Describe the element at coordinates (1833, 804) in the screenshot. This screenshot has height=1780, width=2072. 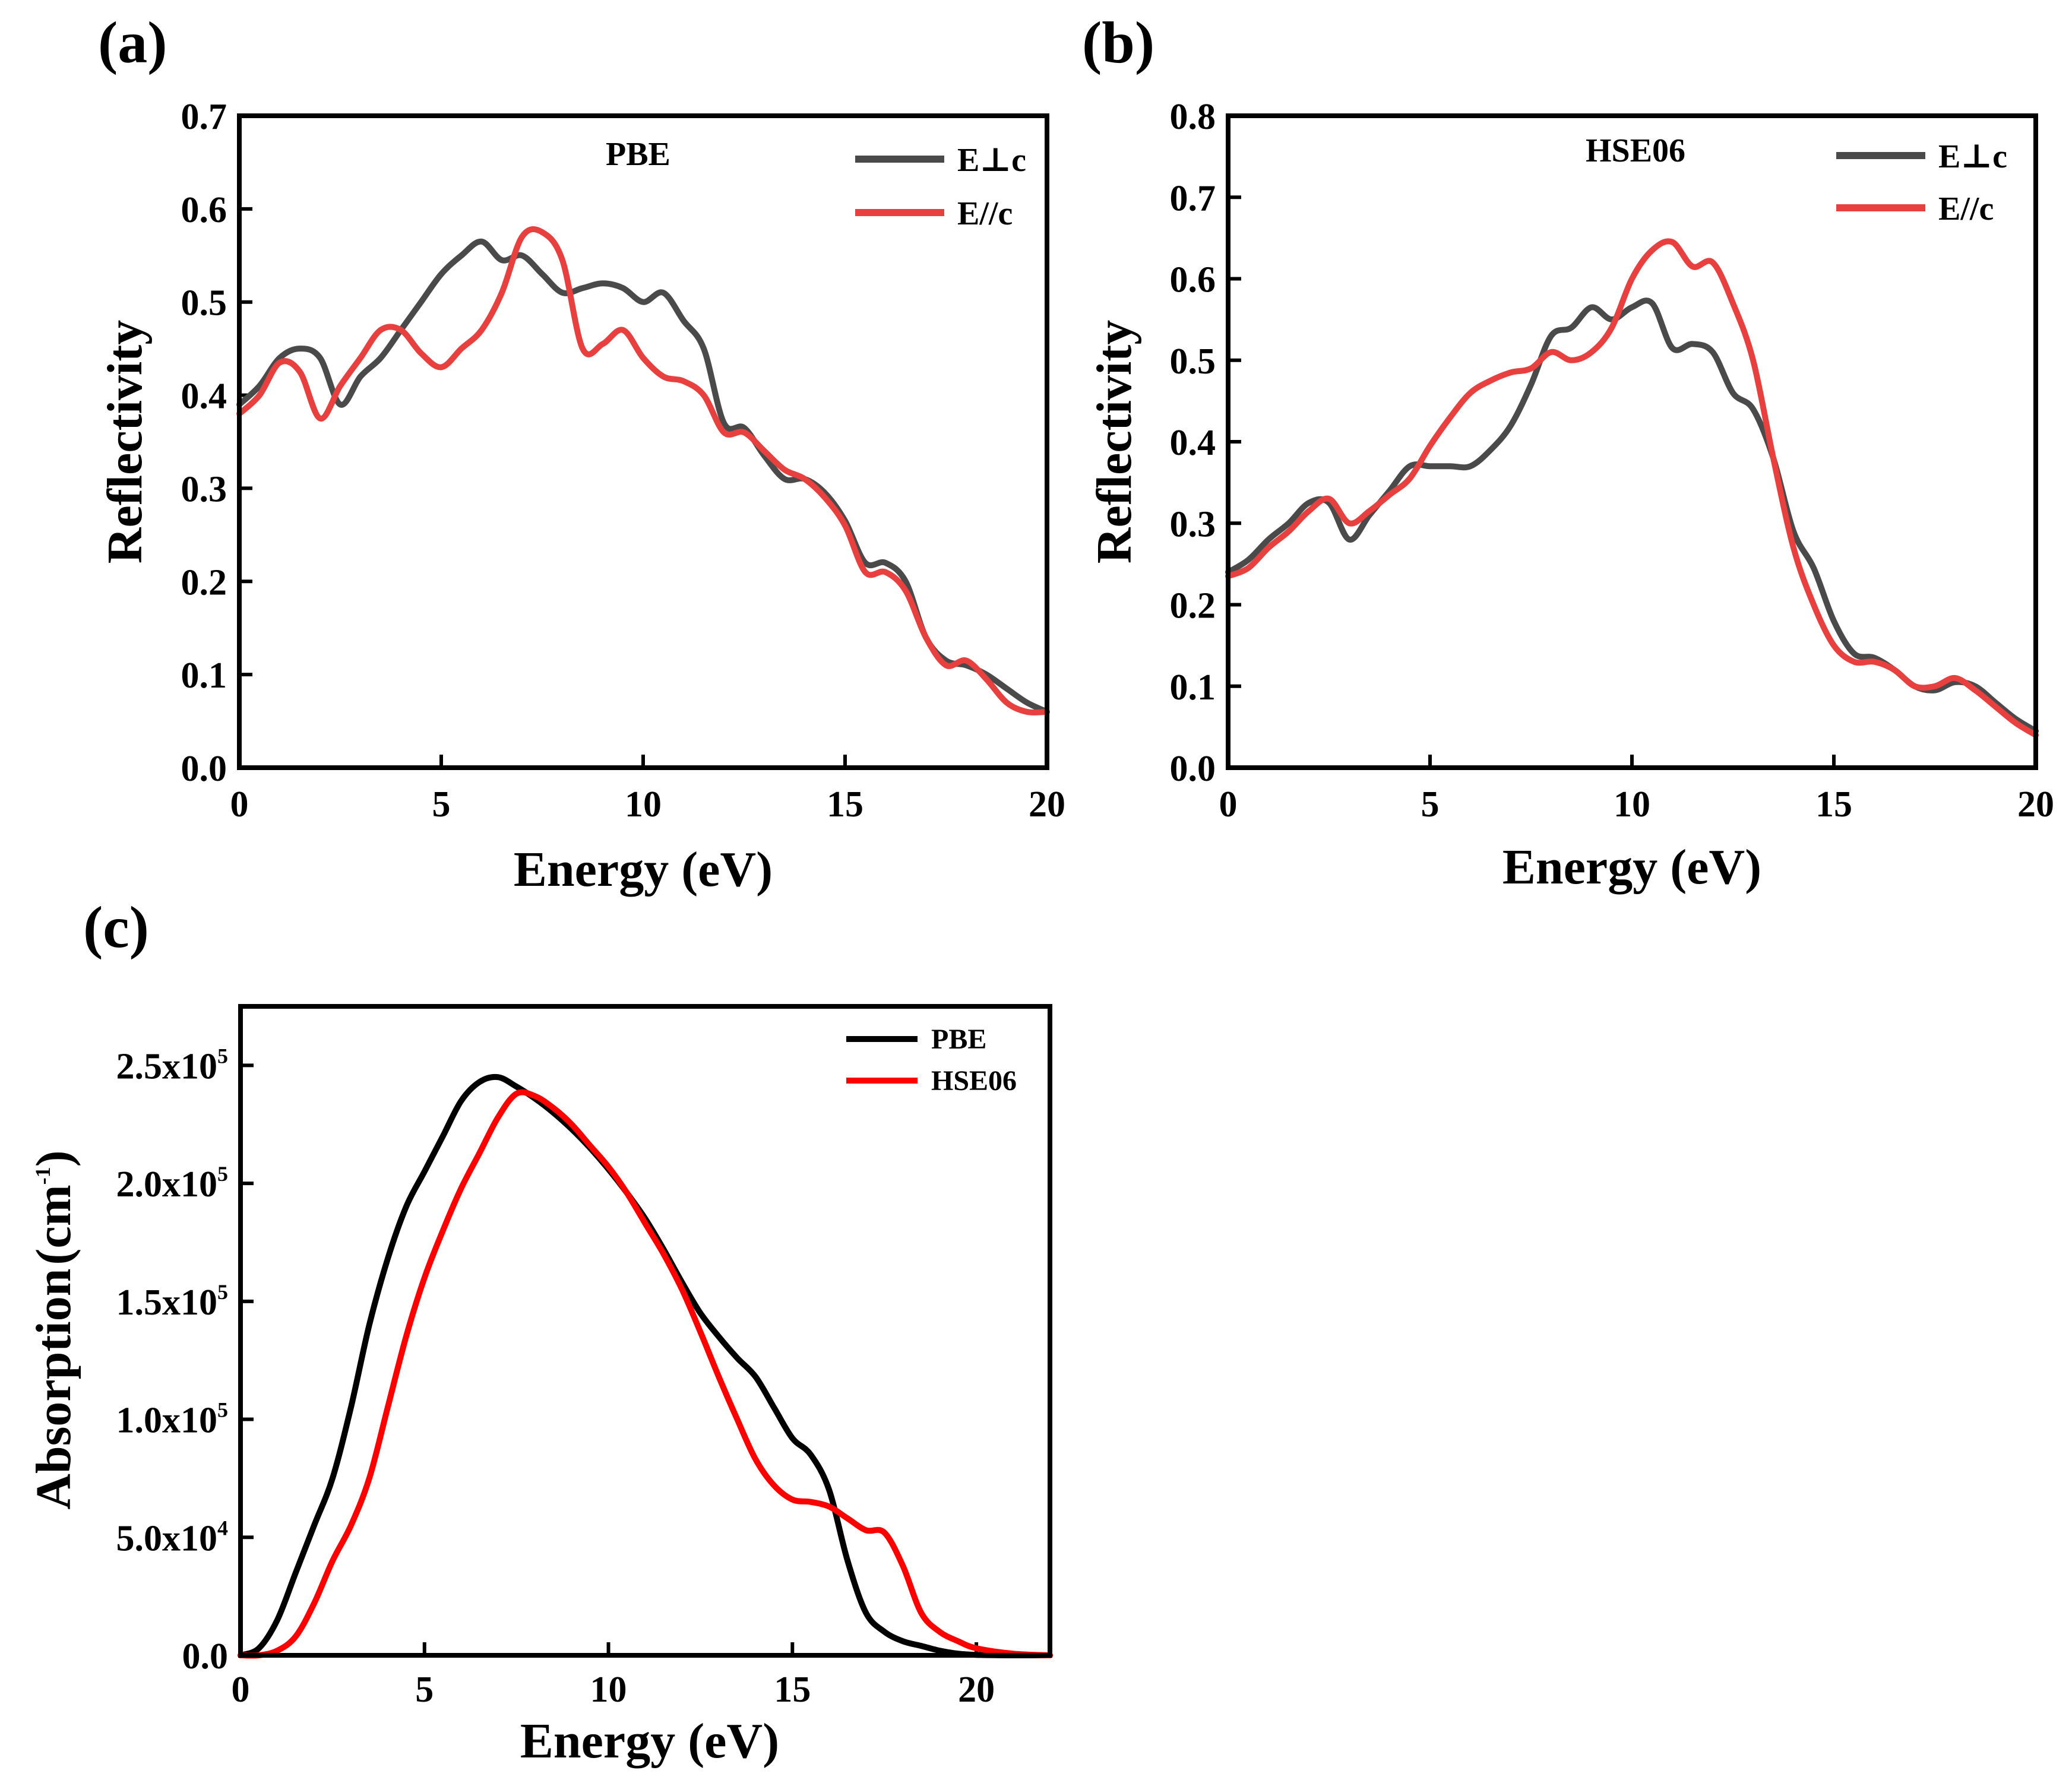
I see `chart-b-xtick-label-3: 15` at that location.